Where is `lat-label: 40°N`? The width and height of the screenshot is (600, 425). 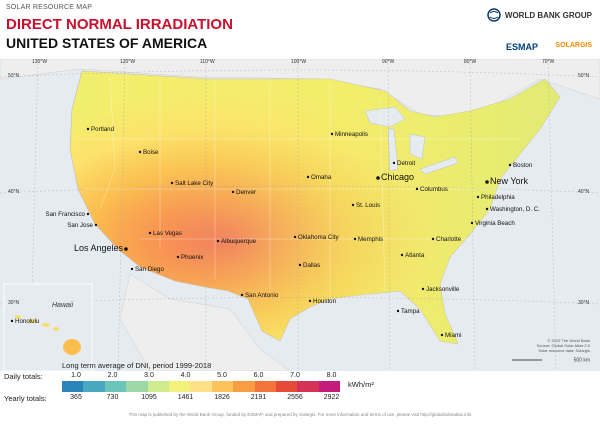 lat-label: 40°N is located at coordinates (14, 192).